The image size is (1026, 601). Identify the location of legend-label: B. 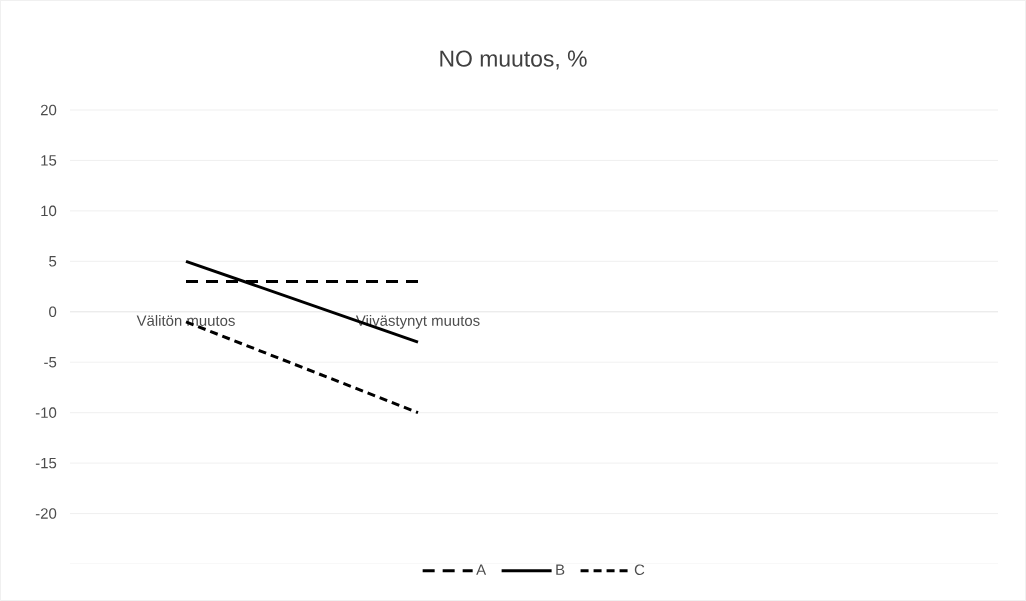
(560, 569).